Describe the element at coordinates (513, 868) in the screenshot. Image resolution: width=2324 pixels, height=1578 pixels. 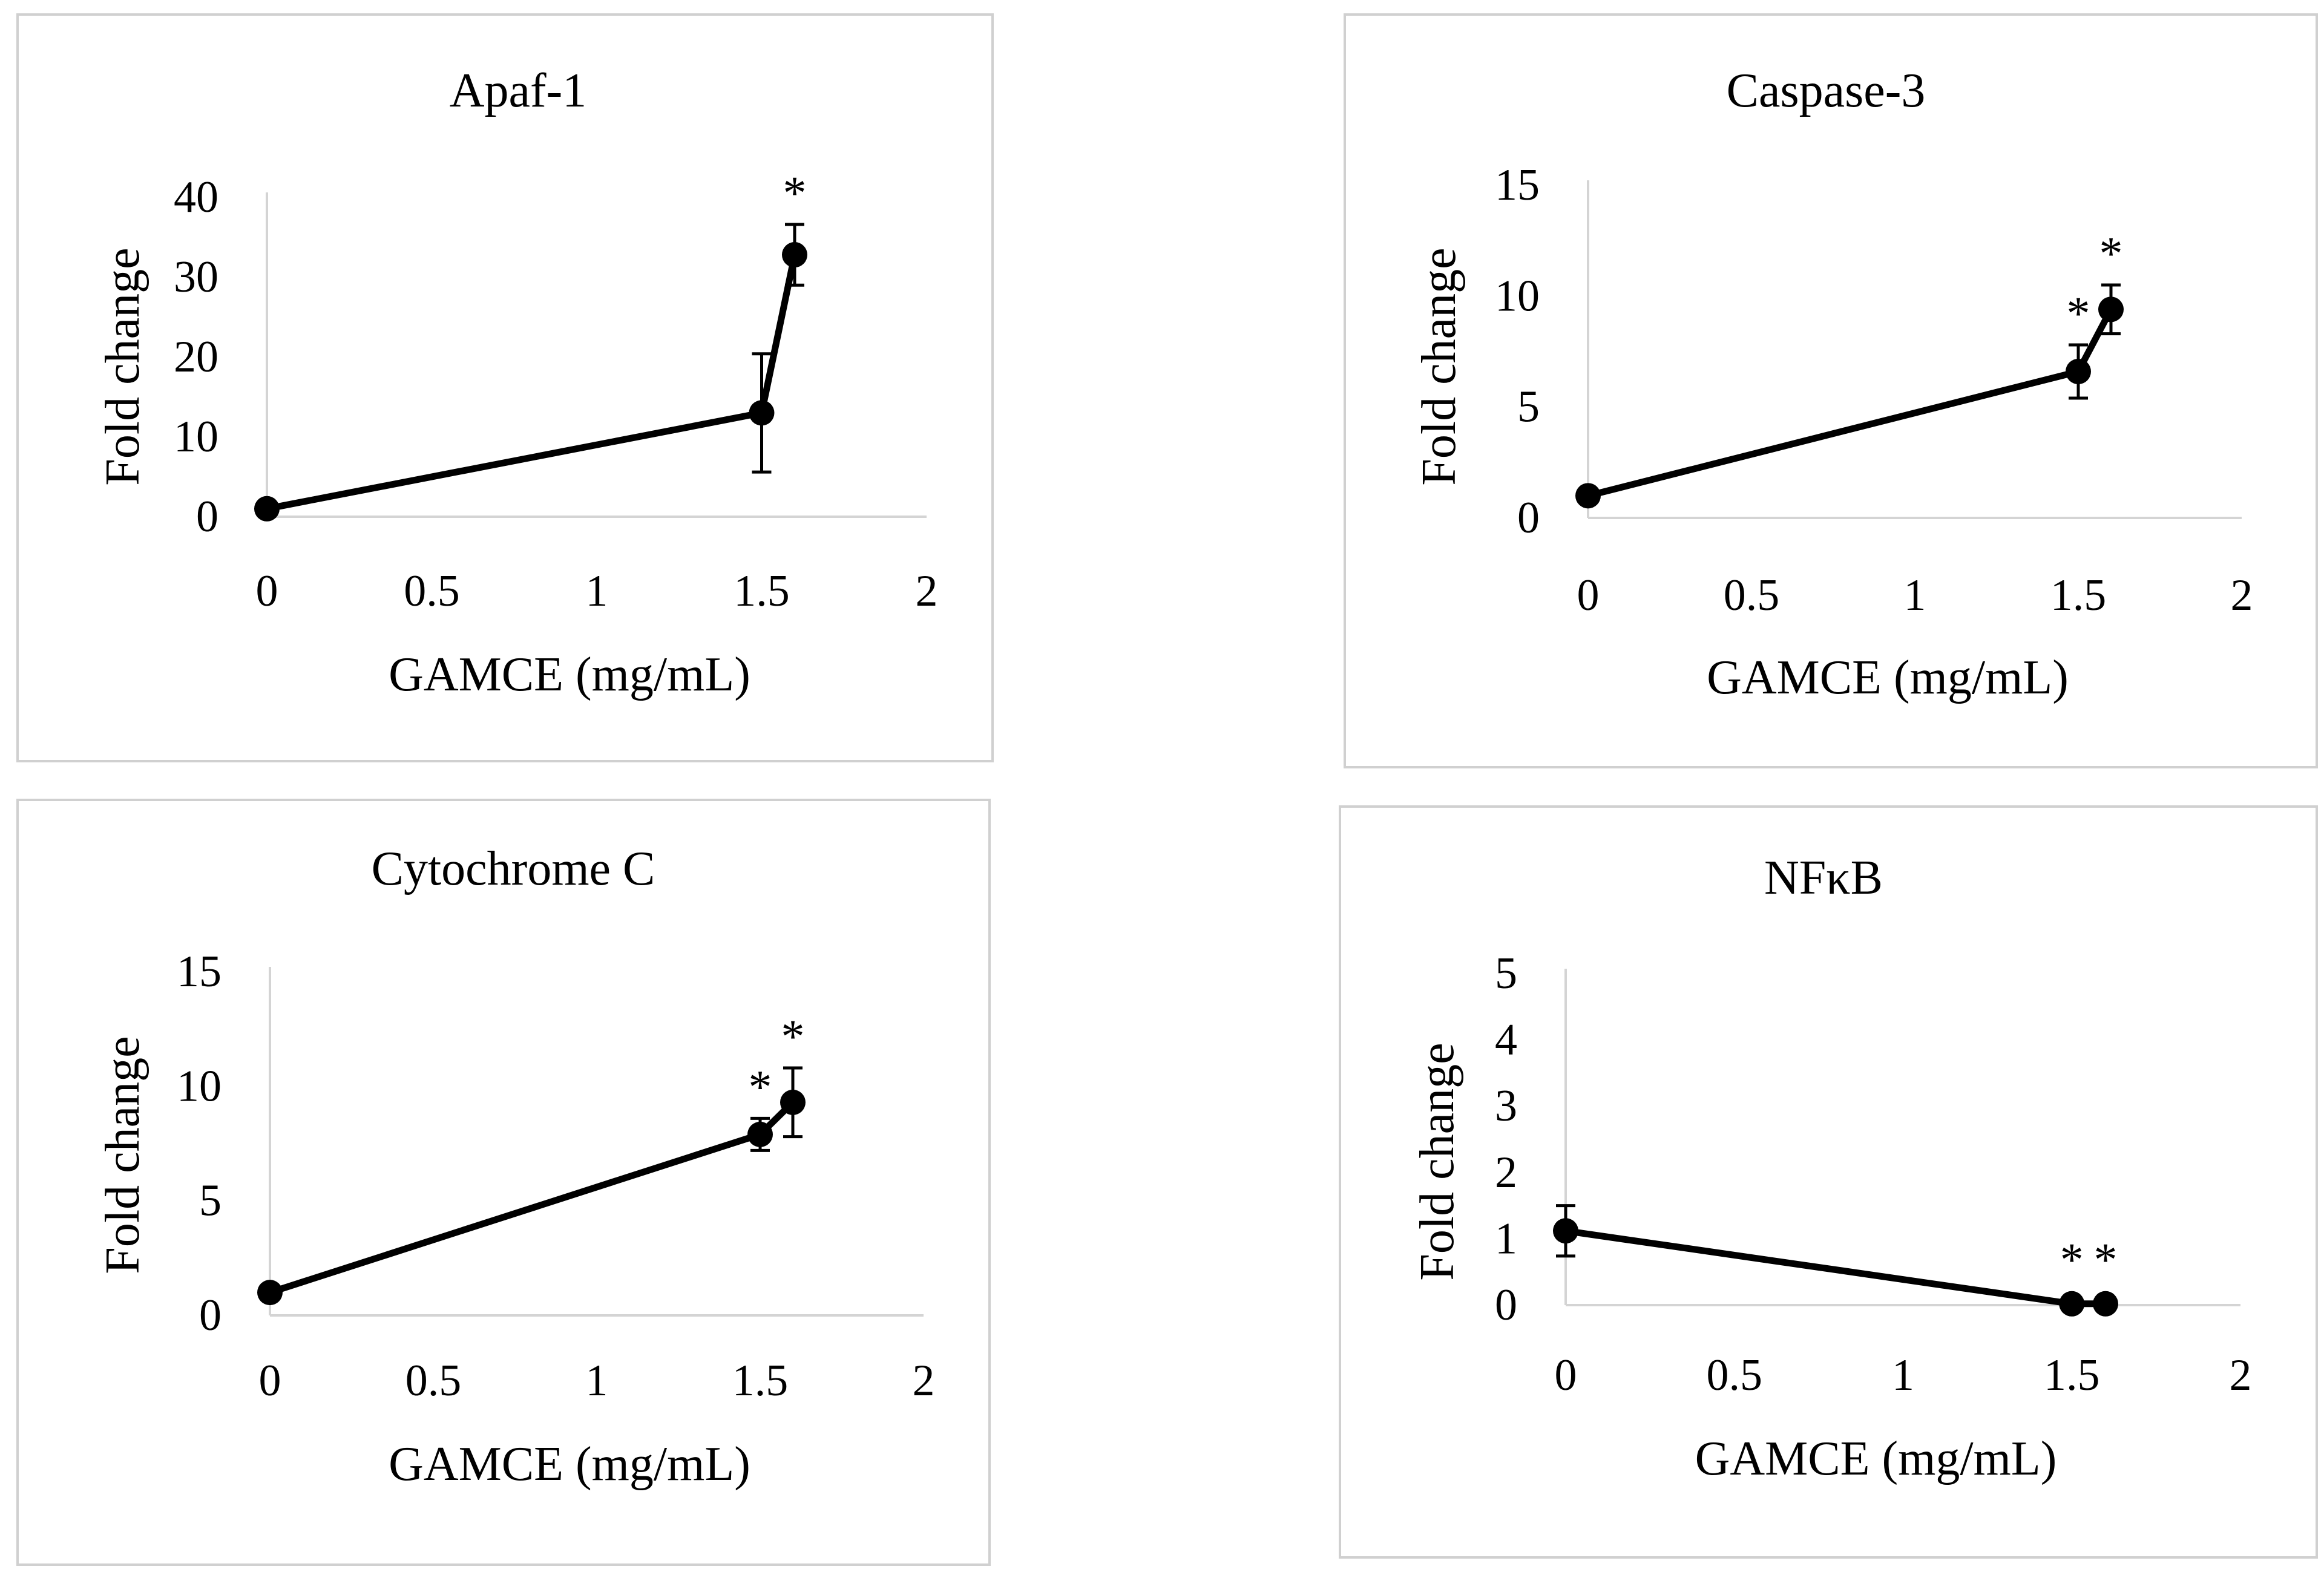
I see `chart-title: Cytochrome C` at that location.